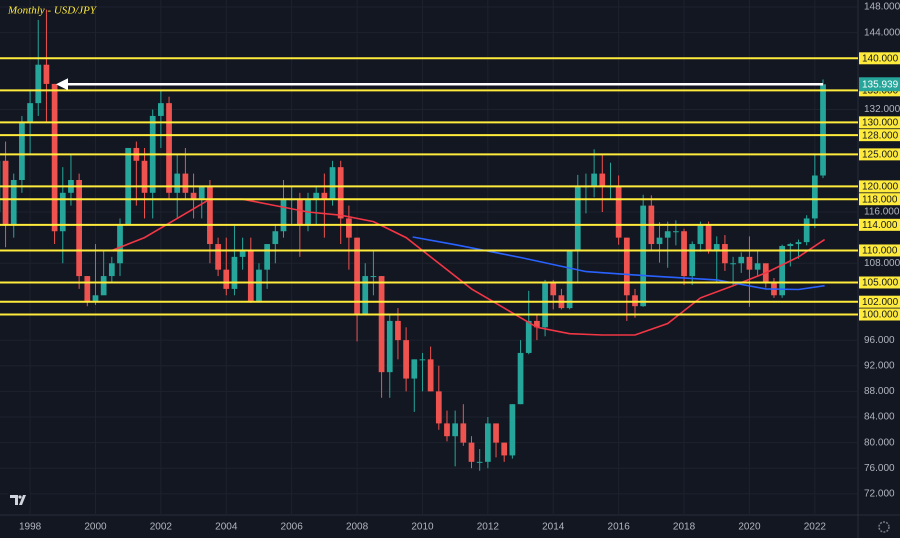 This screenshot has height=538, width=900. What do you see at coordinates (422, 527) in the screenshot?
I see `x-tick-label: 2010` at bounding box center [422, 527].